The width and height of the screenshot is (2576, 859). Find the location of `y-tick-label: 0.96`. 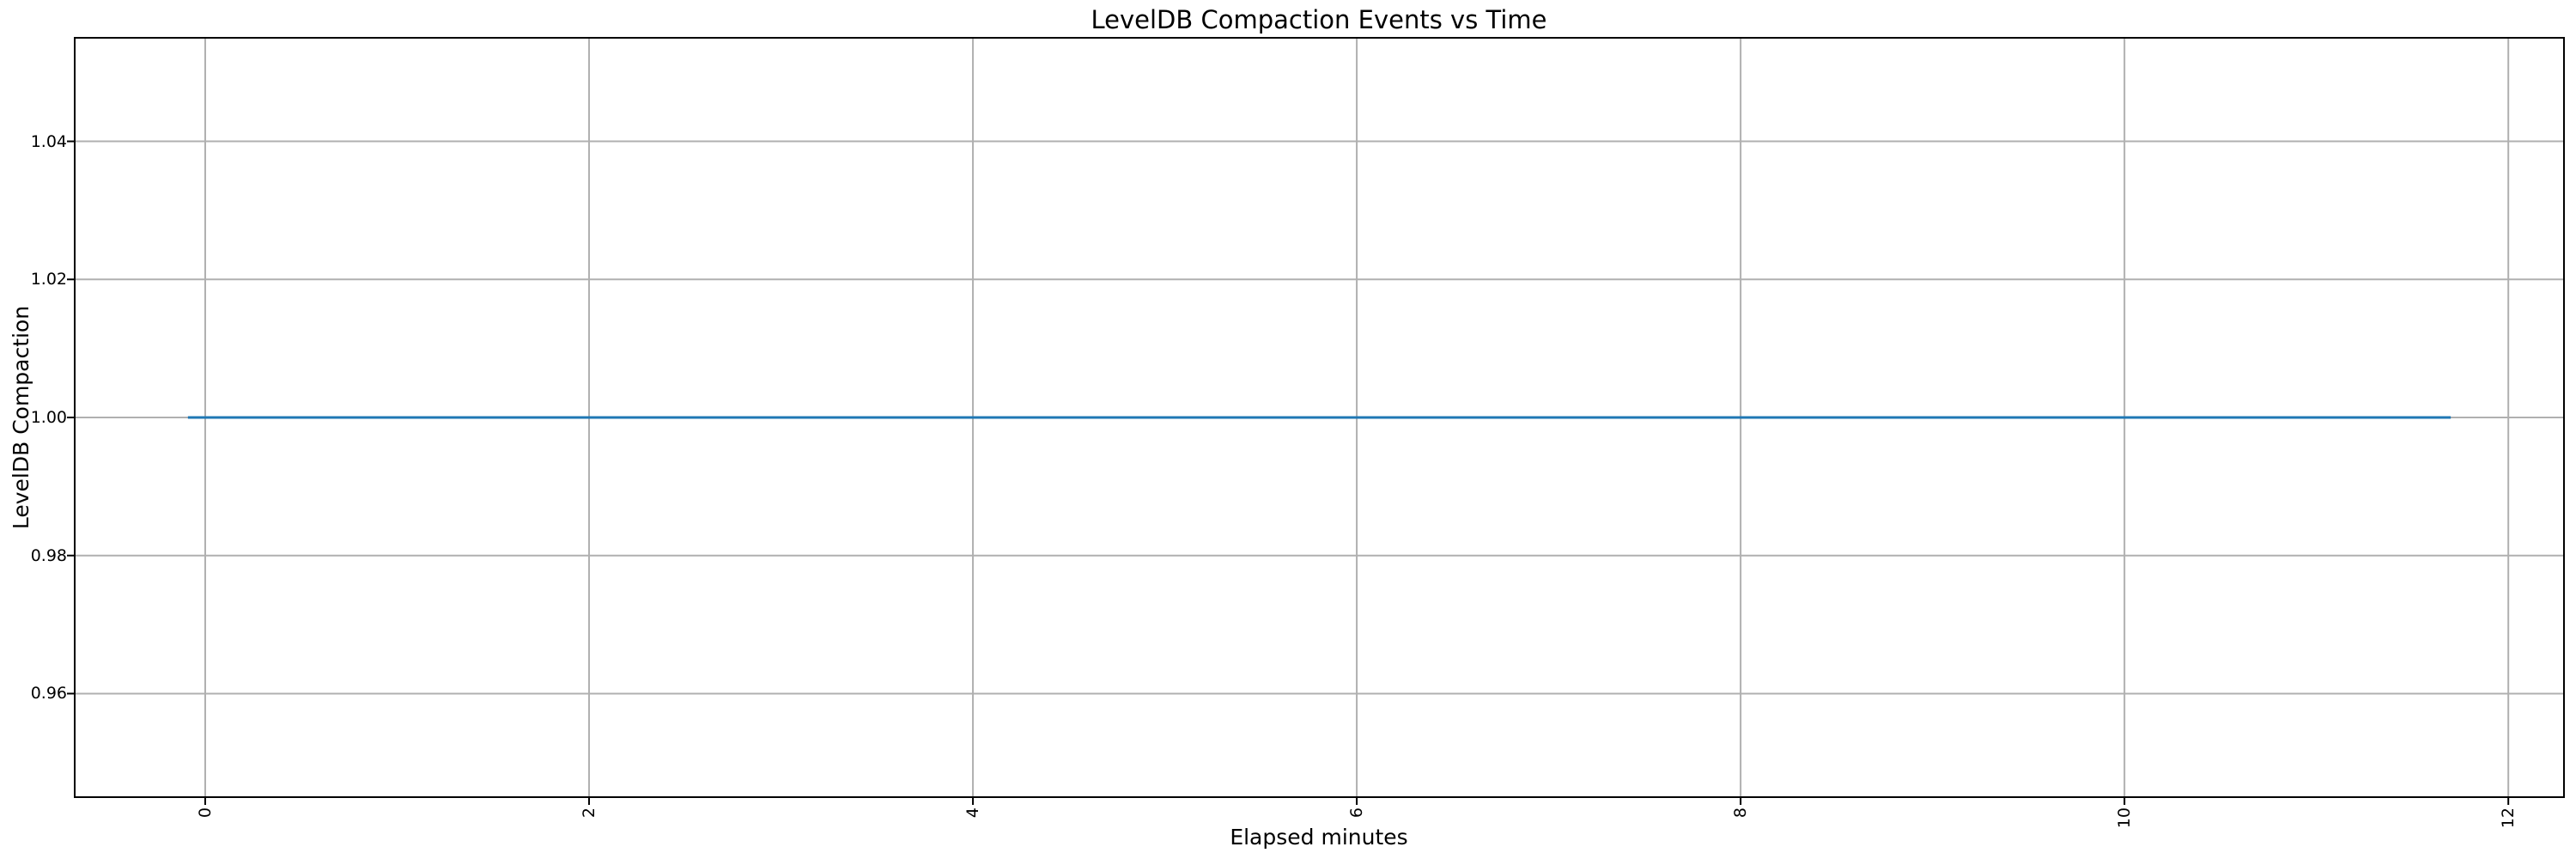

y-tick-label: 0.96 is located at coordinates (48, 694).